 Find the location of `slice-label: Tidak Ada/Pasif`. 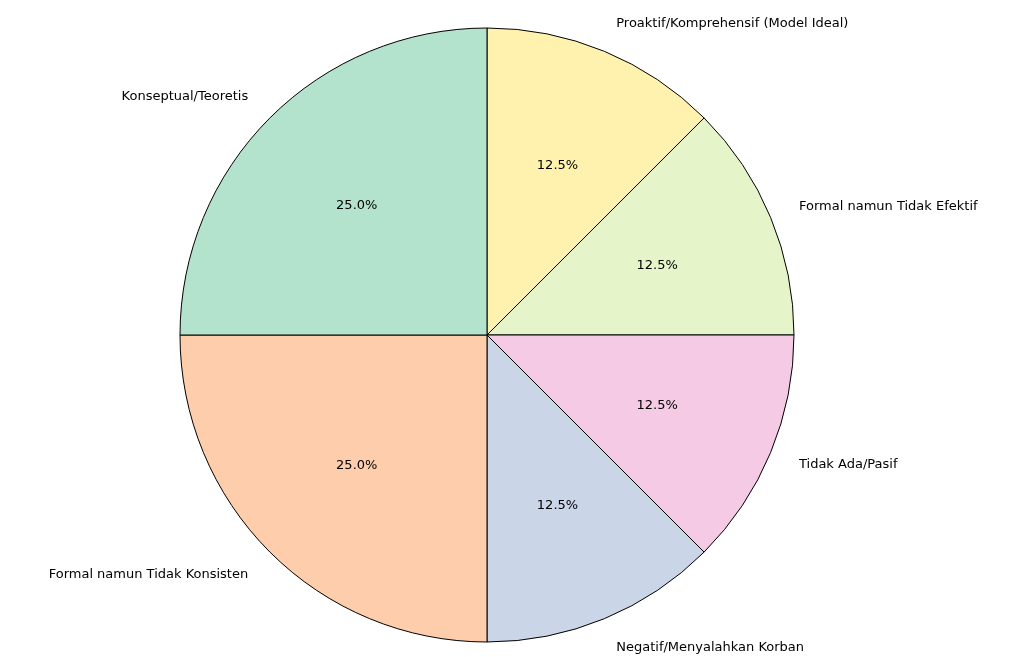

slice-label: Tidak Ada/Pasif is located at coordinates (847, 464).